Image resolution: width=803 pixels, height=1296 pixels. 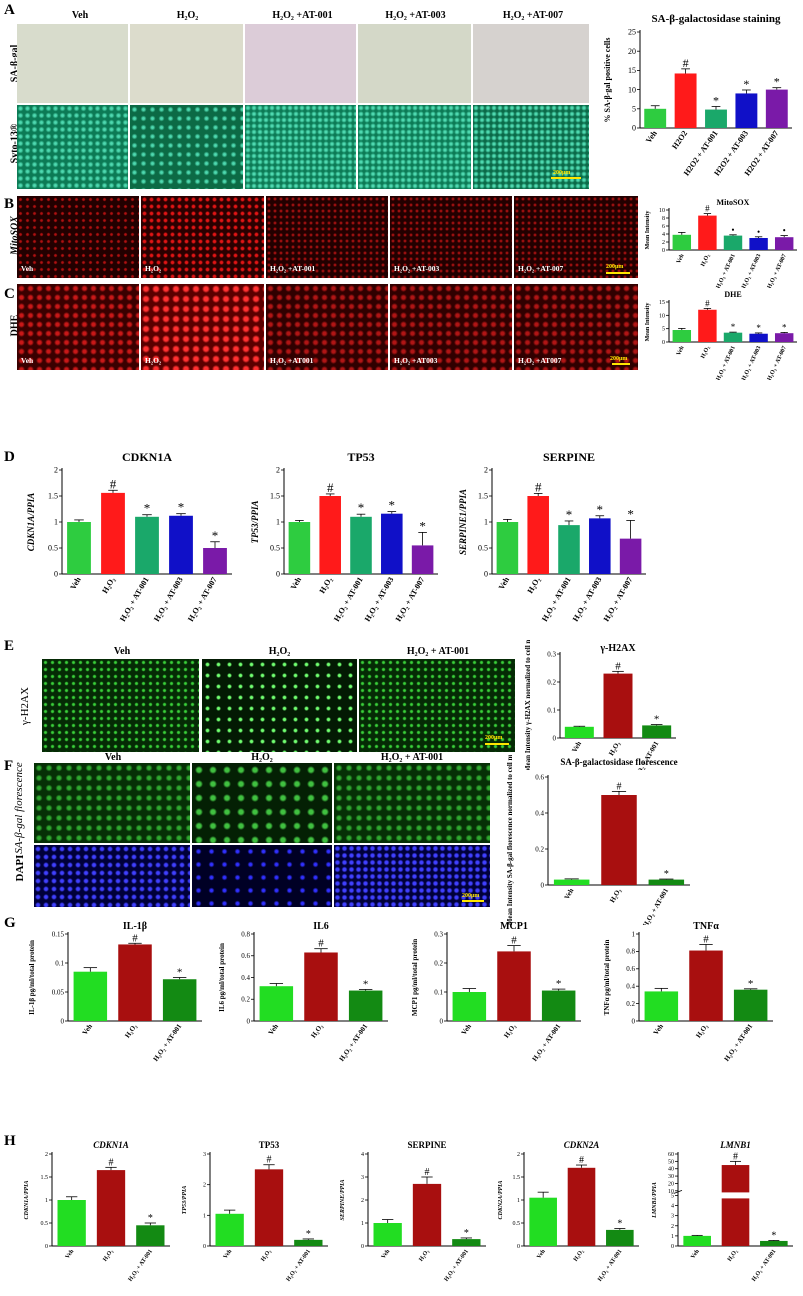 I want to click on y-tick-label: 0.8, so click(x=245, y=934).